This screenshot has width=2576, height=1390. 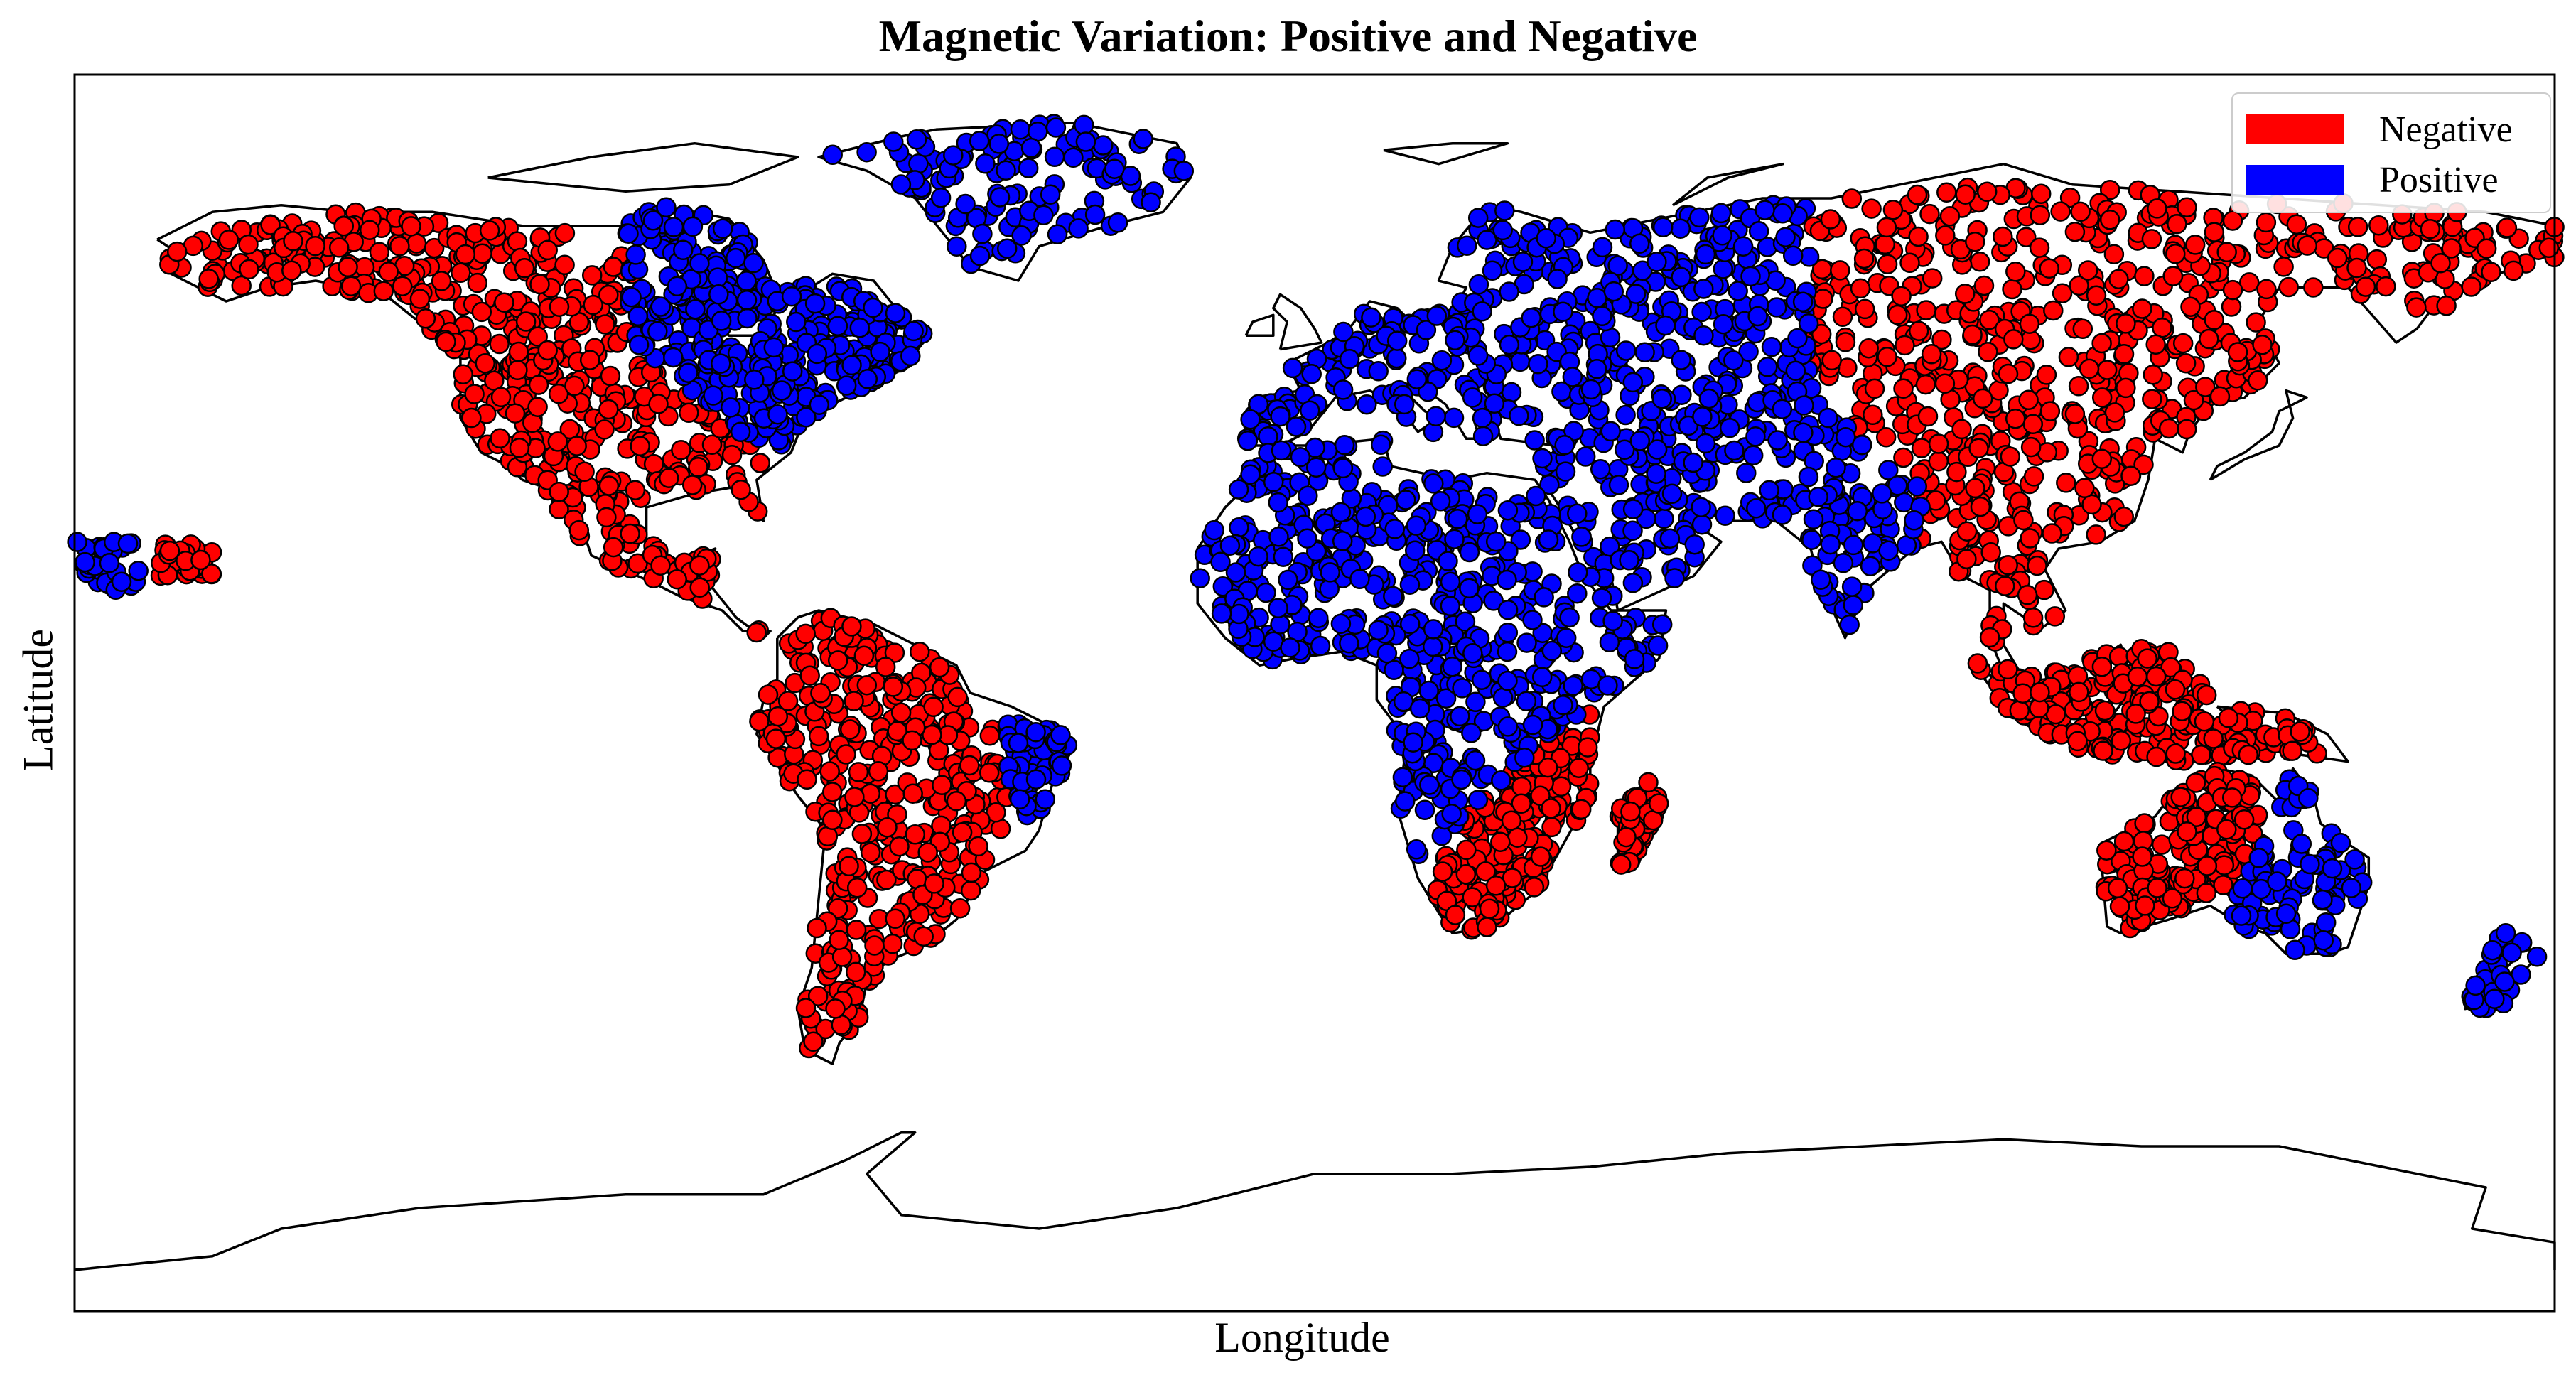 What do you see at coordinates (2248, 754) in the screenshot?
I see `negative-point-2028` at bounding box center [2248, 754].